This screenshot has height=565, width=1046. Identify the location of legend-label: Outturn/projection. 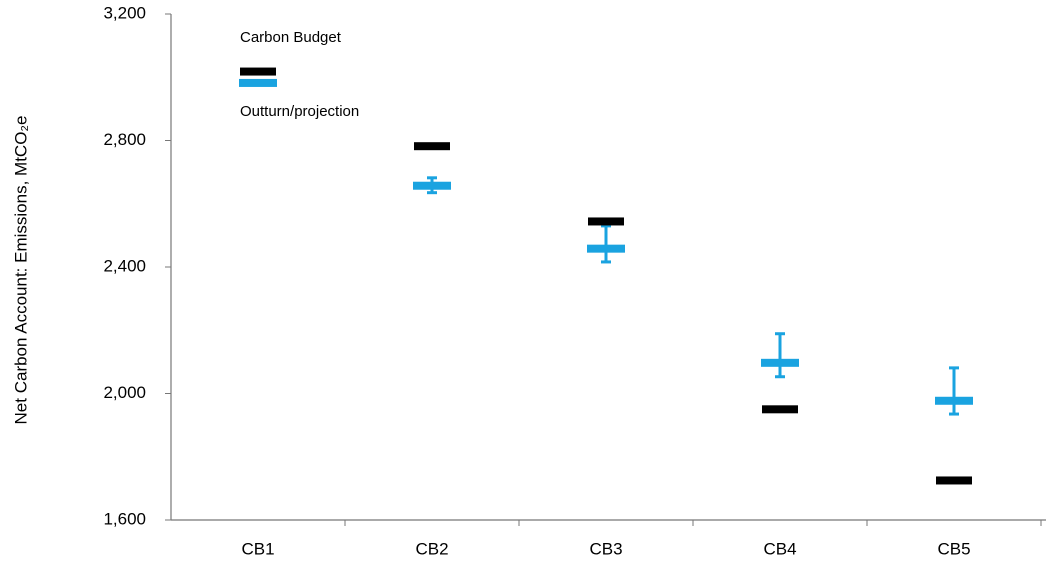
(299, 111).